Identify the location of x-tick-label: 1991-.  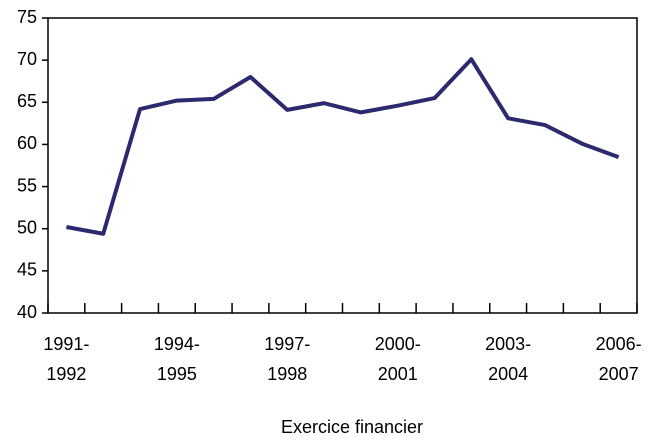
(66, 344).